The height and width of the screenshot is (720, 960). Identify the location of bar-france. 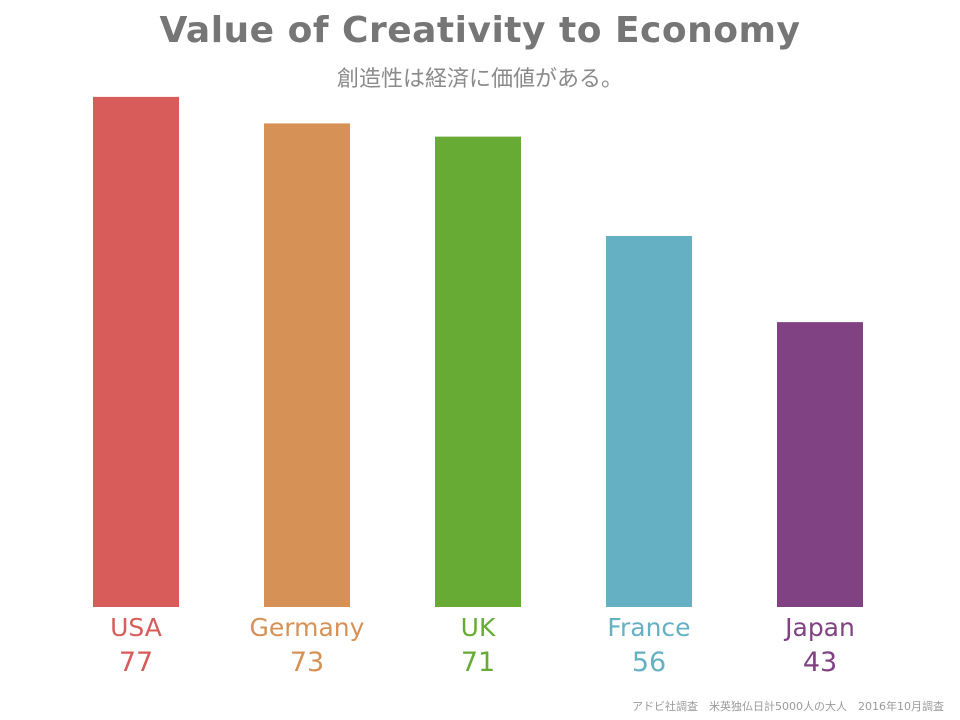
(649, 421).